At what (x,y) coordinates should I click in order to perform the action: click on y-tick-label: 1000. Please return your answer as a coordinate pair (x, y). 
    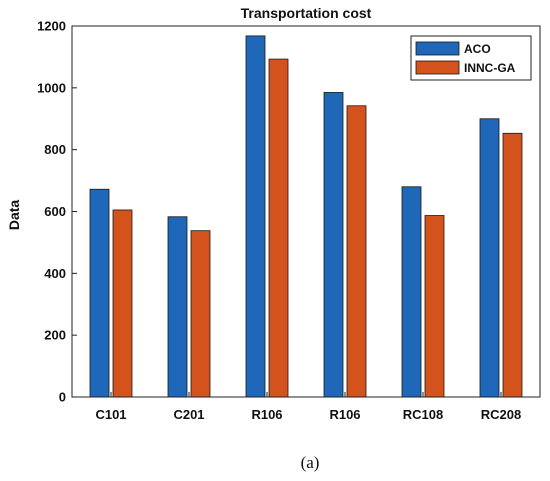
    Looking at the image, I should click on (51, 87).